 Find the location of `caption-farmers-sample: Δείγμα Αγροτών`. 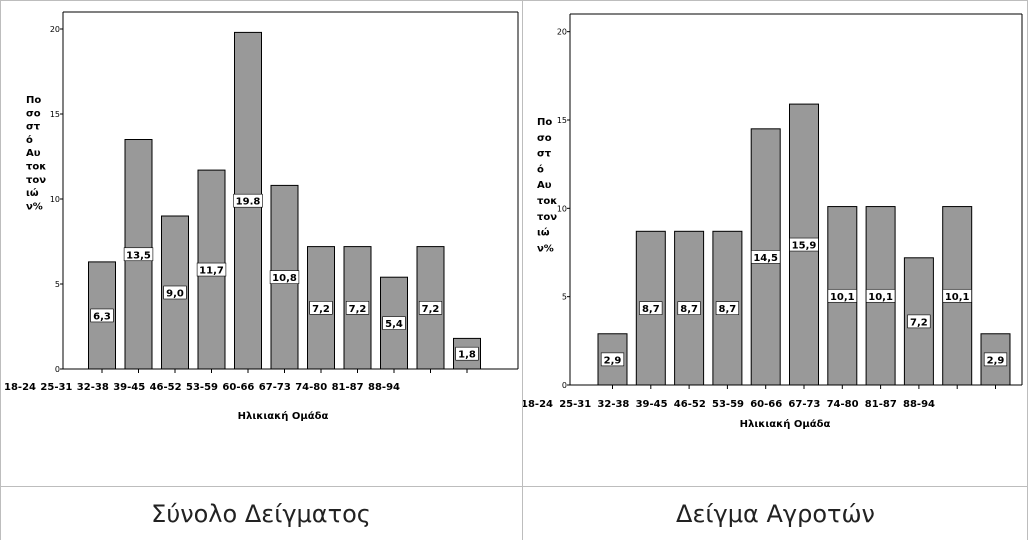

caption-farmers-sample: Δείγμα Αγροτών is located at coordinates (775, 514).